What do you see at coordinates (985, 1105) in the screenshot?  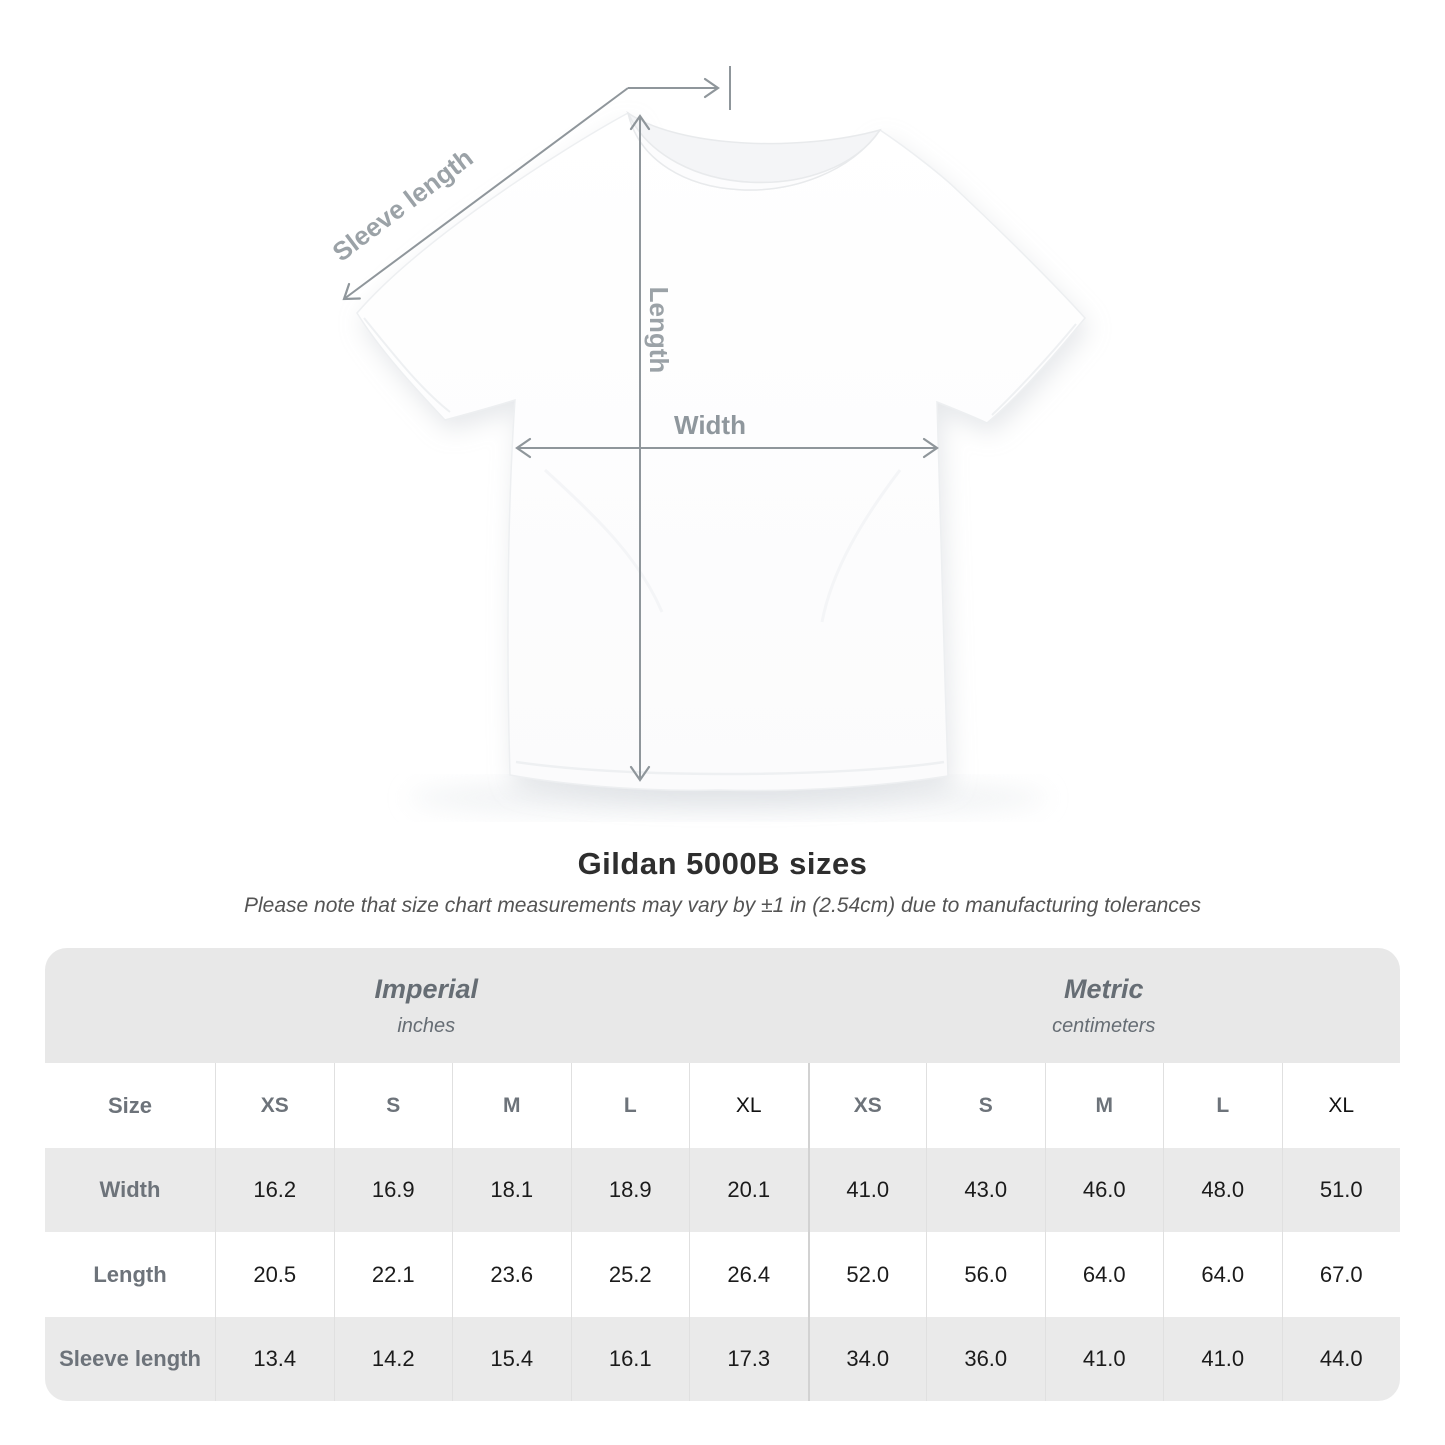 I see `size-column-header-metric-s: S` at bounding box center [985, 1105].